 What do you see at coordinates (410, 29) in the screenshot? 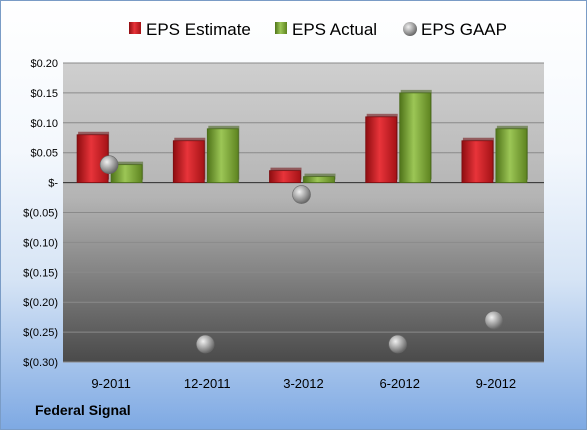
I see `legend-swatch-gaap` at bounding box center [410, 29].